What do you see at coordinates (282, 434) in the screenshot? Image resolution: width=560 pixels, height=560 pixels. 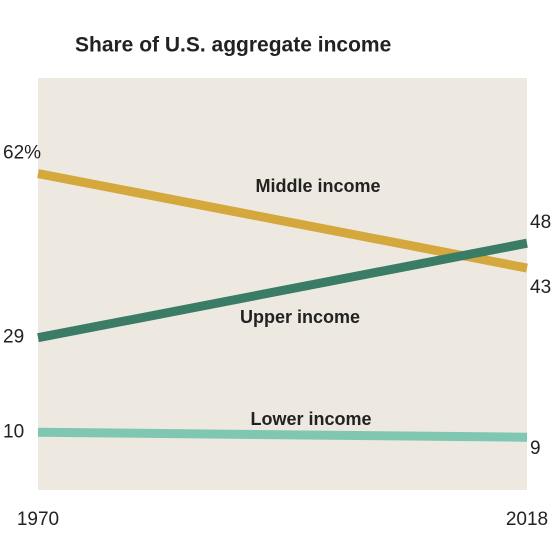 I see `series-line` at bounding box center [282, 434].